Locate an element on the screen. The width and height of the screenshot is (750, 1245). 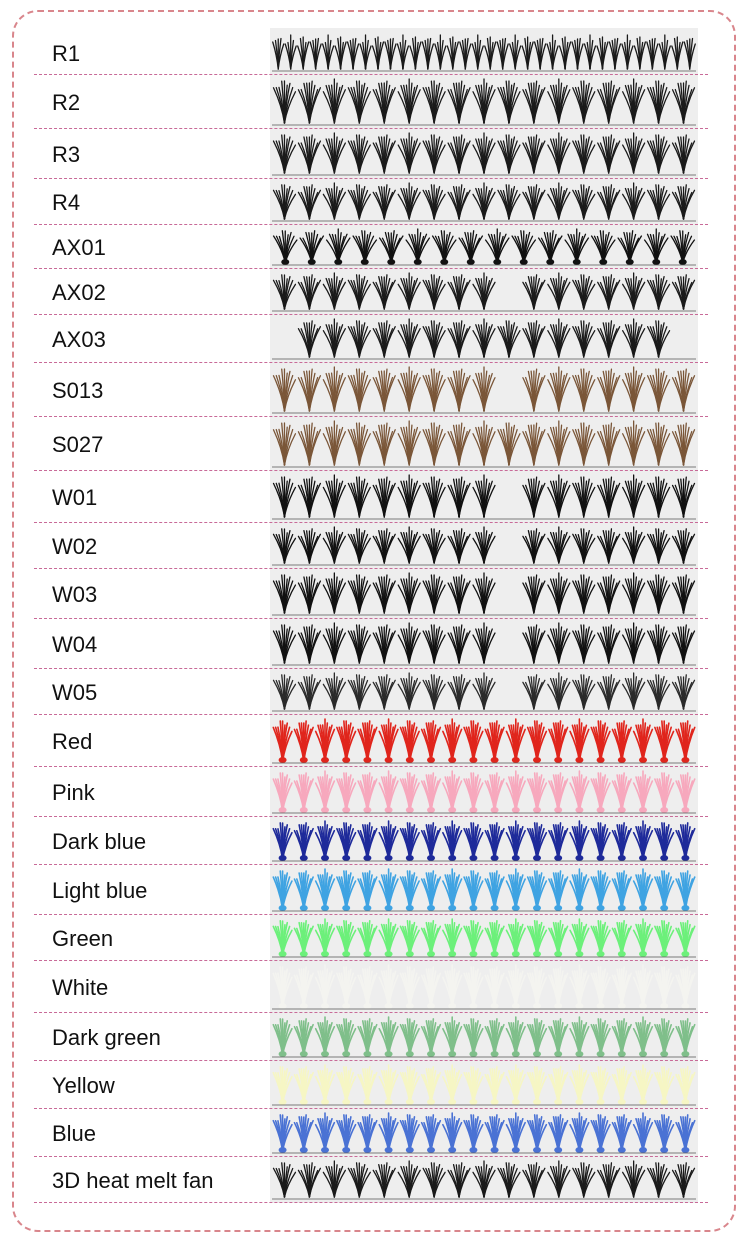
lash-style-label: R1 is located at coordinates (66, 53).